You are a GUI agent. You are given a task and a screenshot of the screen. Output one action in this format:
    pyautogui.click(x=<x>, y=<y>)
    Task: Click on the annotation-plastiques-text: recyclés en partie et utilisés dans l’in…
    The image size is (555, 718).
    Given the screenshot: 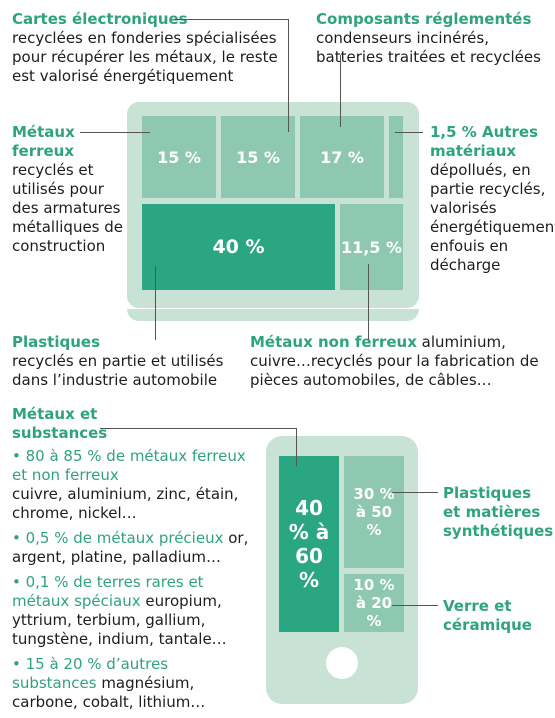 What is the action you would take?
    pyautogui.click(x=118, y=370)
    